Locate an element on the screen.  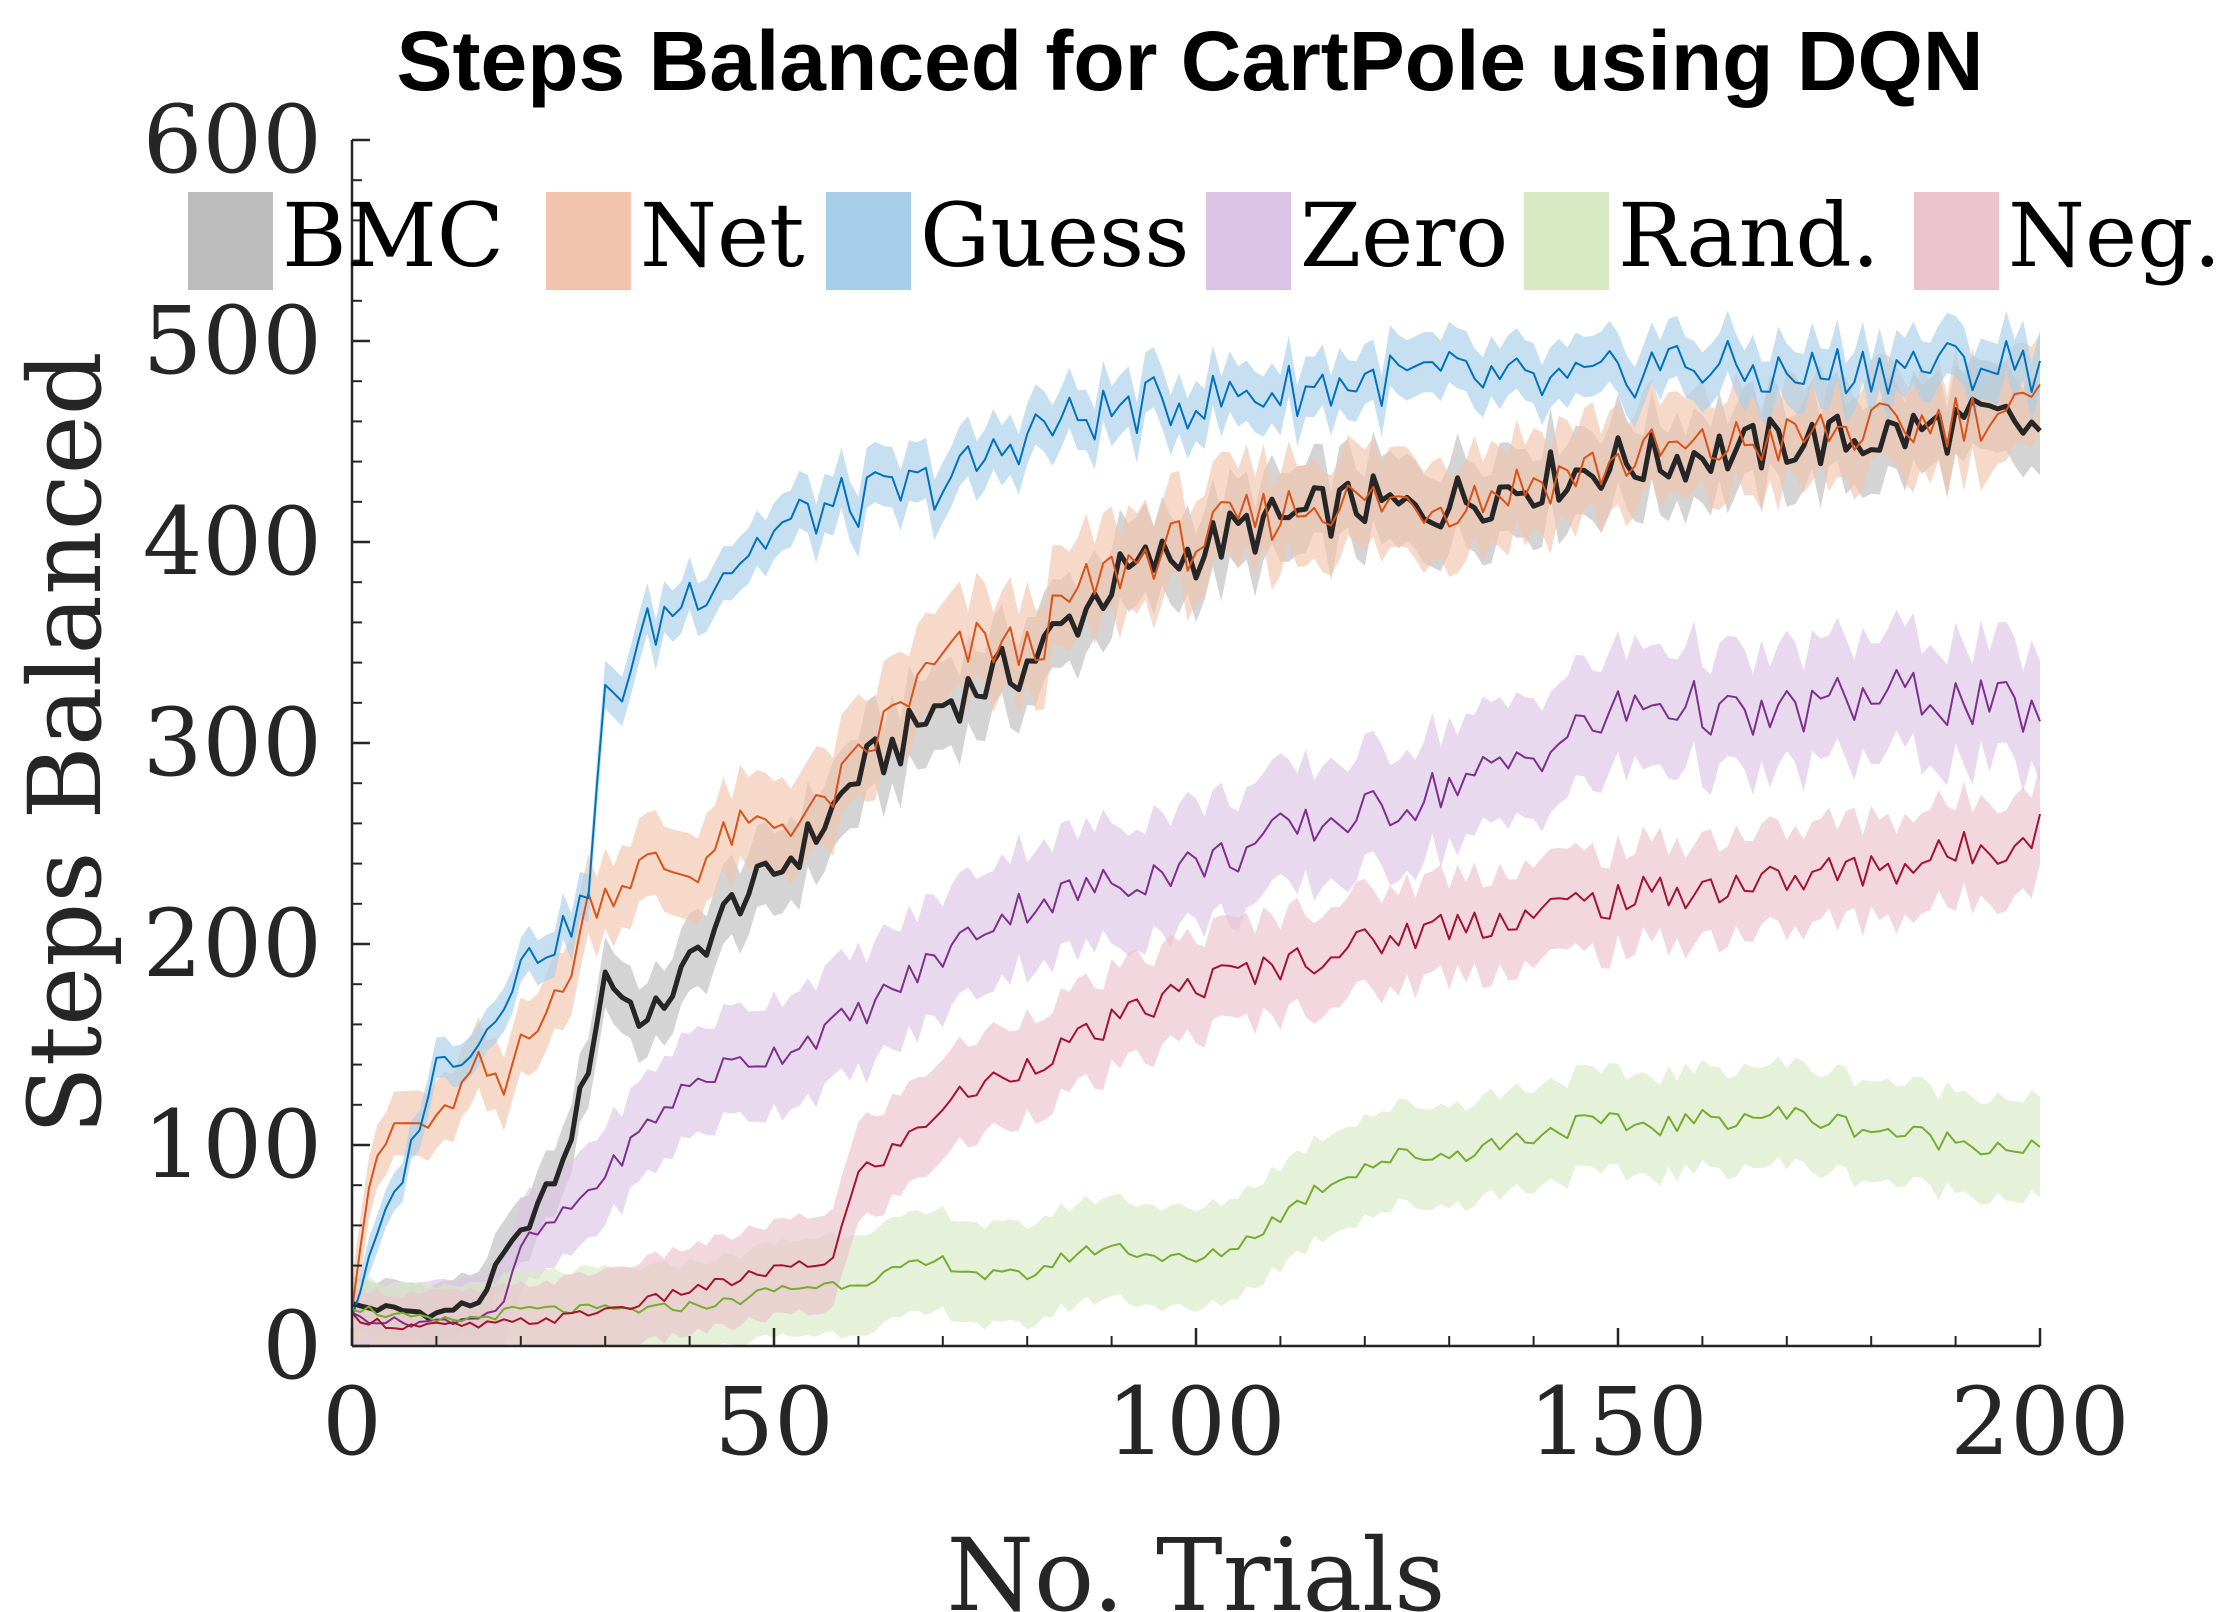
legend-label: Guess is located at coordinates (1054, 235).